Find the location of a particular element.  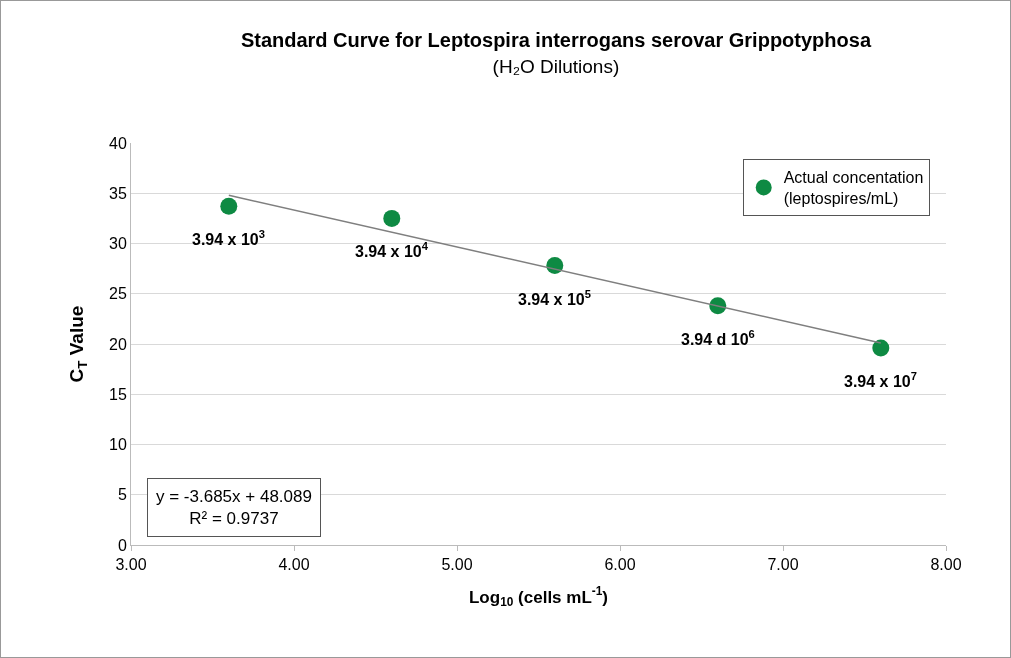

x-tick-label: 4.00 is located at coordinates (294, 565).